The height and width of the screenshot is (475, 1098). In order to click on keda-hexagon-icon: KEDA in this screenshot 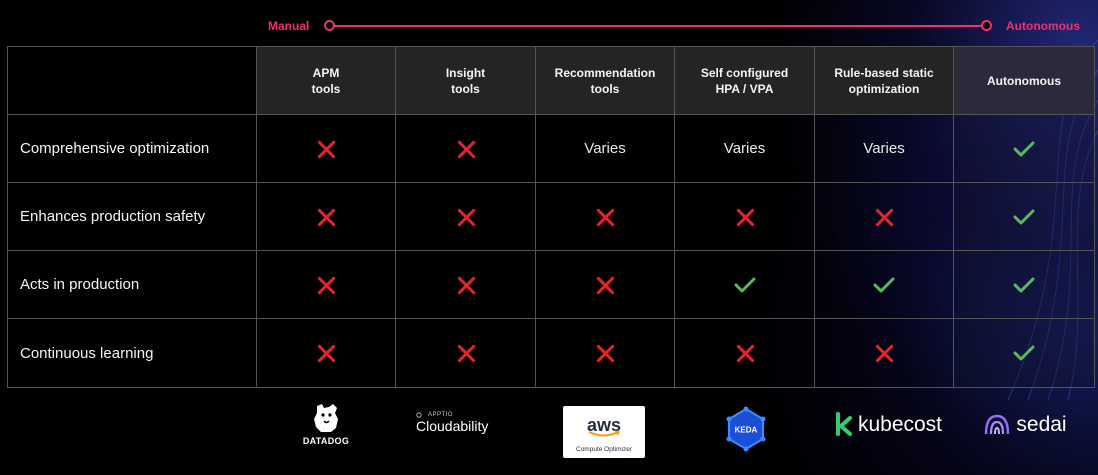, I will do `click(746, 429)`.